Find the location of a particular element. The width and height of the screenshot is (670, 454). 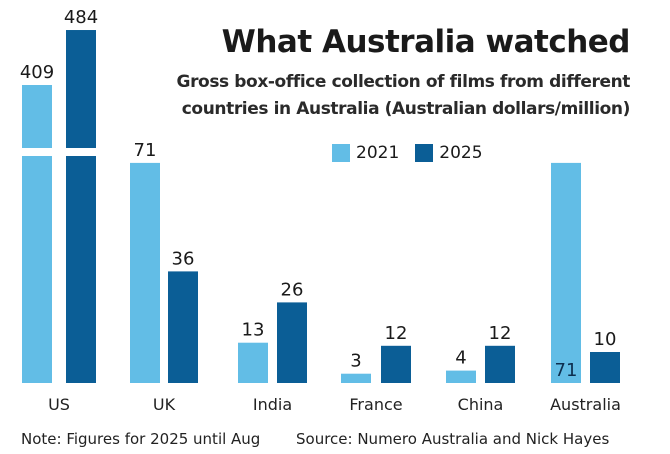

data-label-china-2021: 4 is located at coordinates (460, 358).